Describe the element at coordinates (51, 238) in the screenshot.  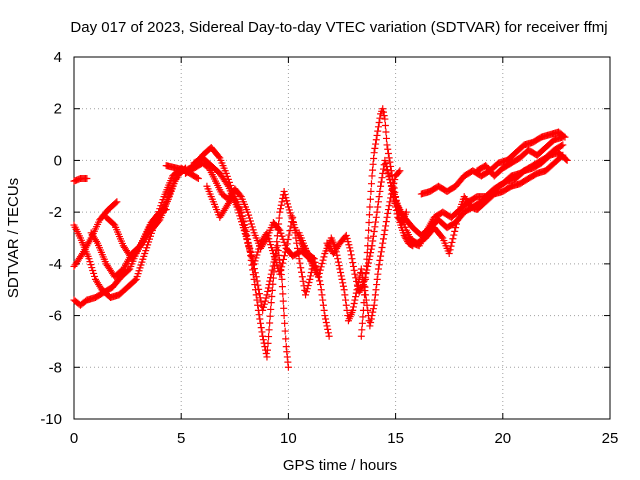
I see `y-tick-labels: -10 -8 -6 -4 -2 0 2 4` at that location.